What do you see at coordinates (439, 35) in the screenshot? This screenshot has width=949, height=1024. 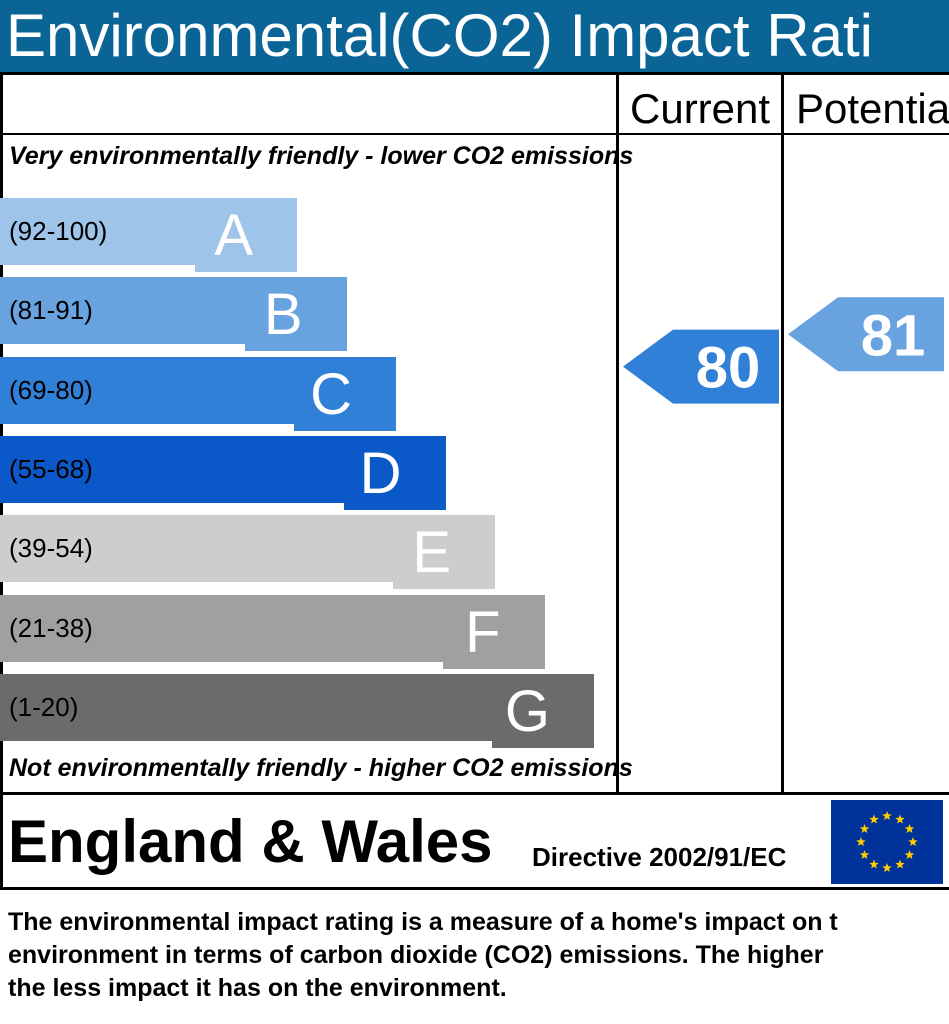 I see `page-title: Environmental(CO2) Impact Rati` at bounding box center [439, 35].